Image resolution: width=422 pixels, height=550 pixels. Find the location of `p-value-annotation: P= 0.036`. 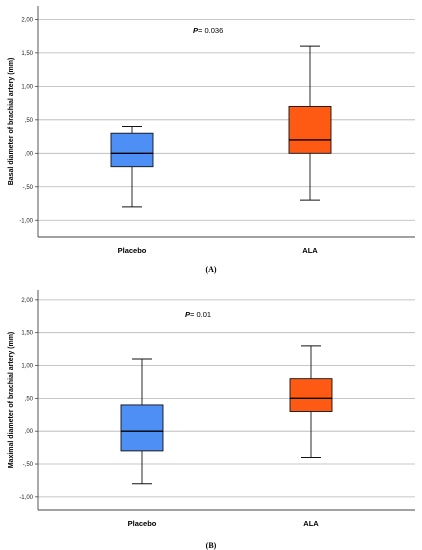

p-value-annotation: P= 0.036 is located at coordinates (208, 30).